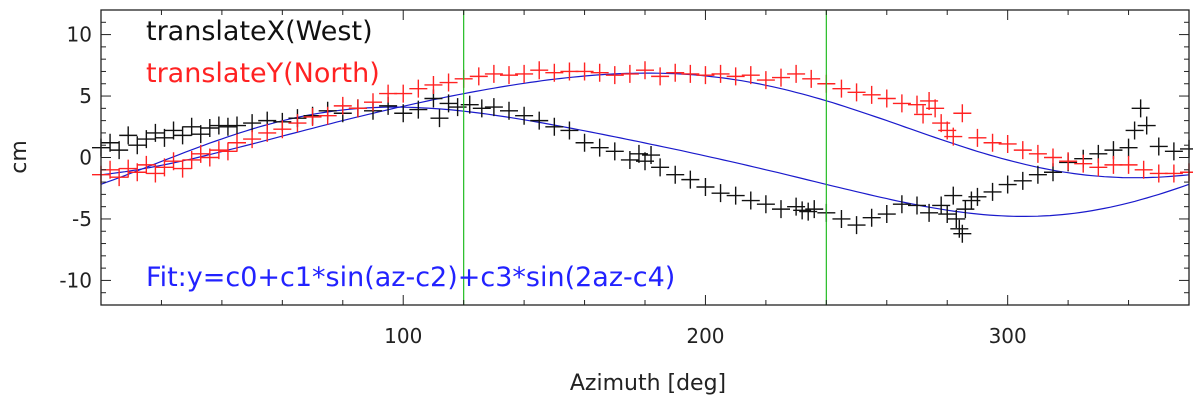  Describe the element at coordinates (85, 96) in the screenshot. I see `y-tick-label: 5` at that location.